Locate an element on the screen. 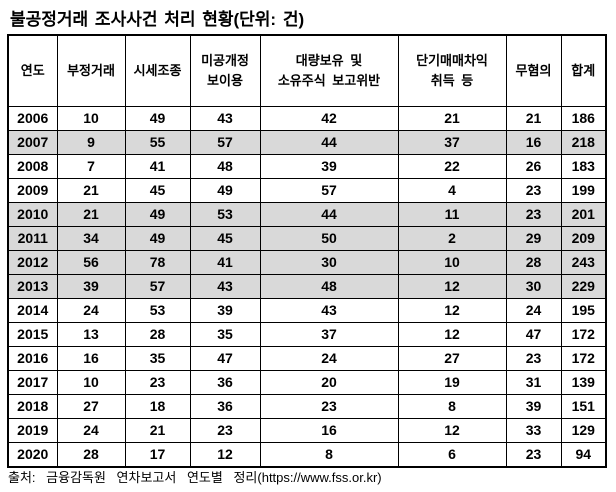 This screenshot has width=616, height=492. year-cell: 2006 is located at coordinates (32, 118).